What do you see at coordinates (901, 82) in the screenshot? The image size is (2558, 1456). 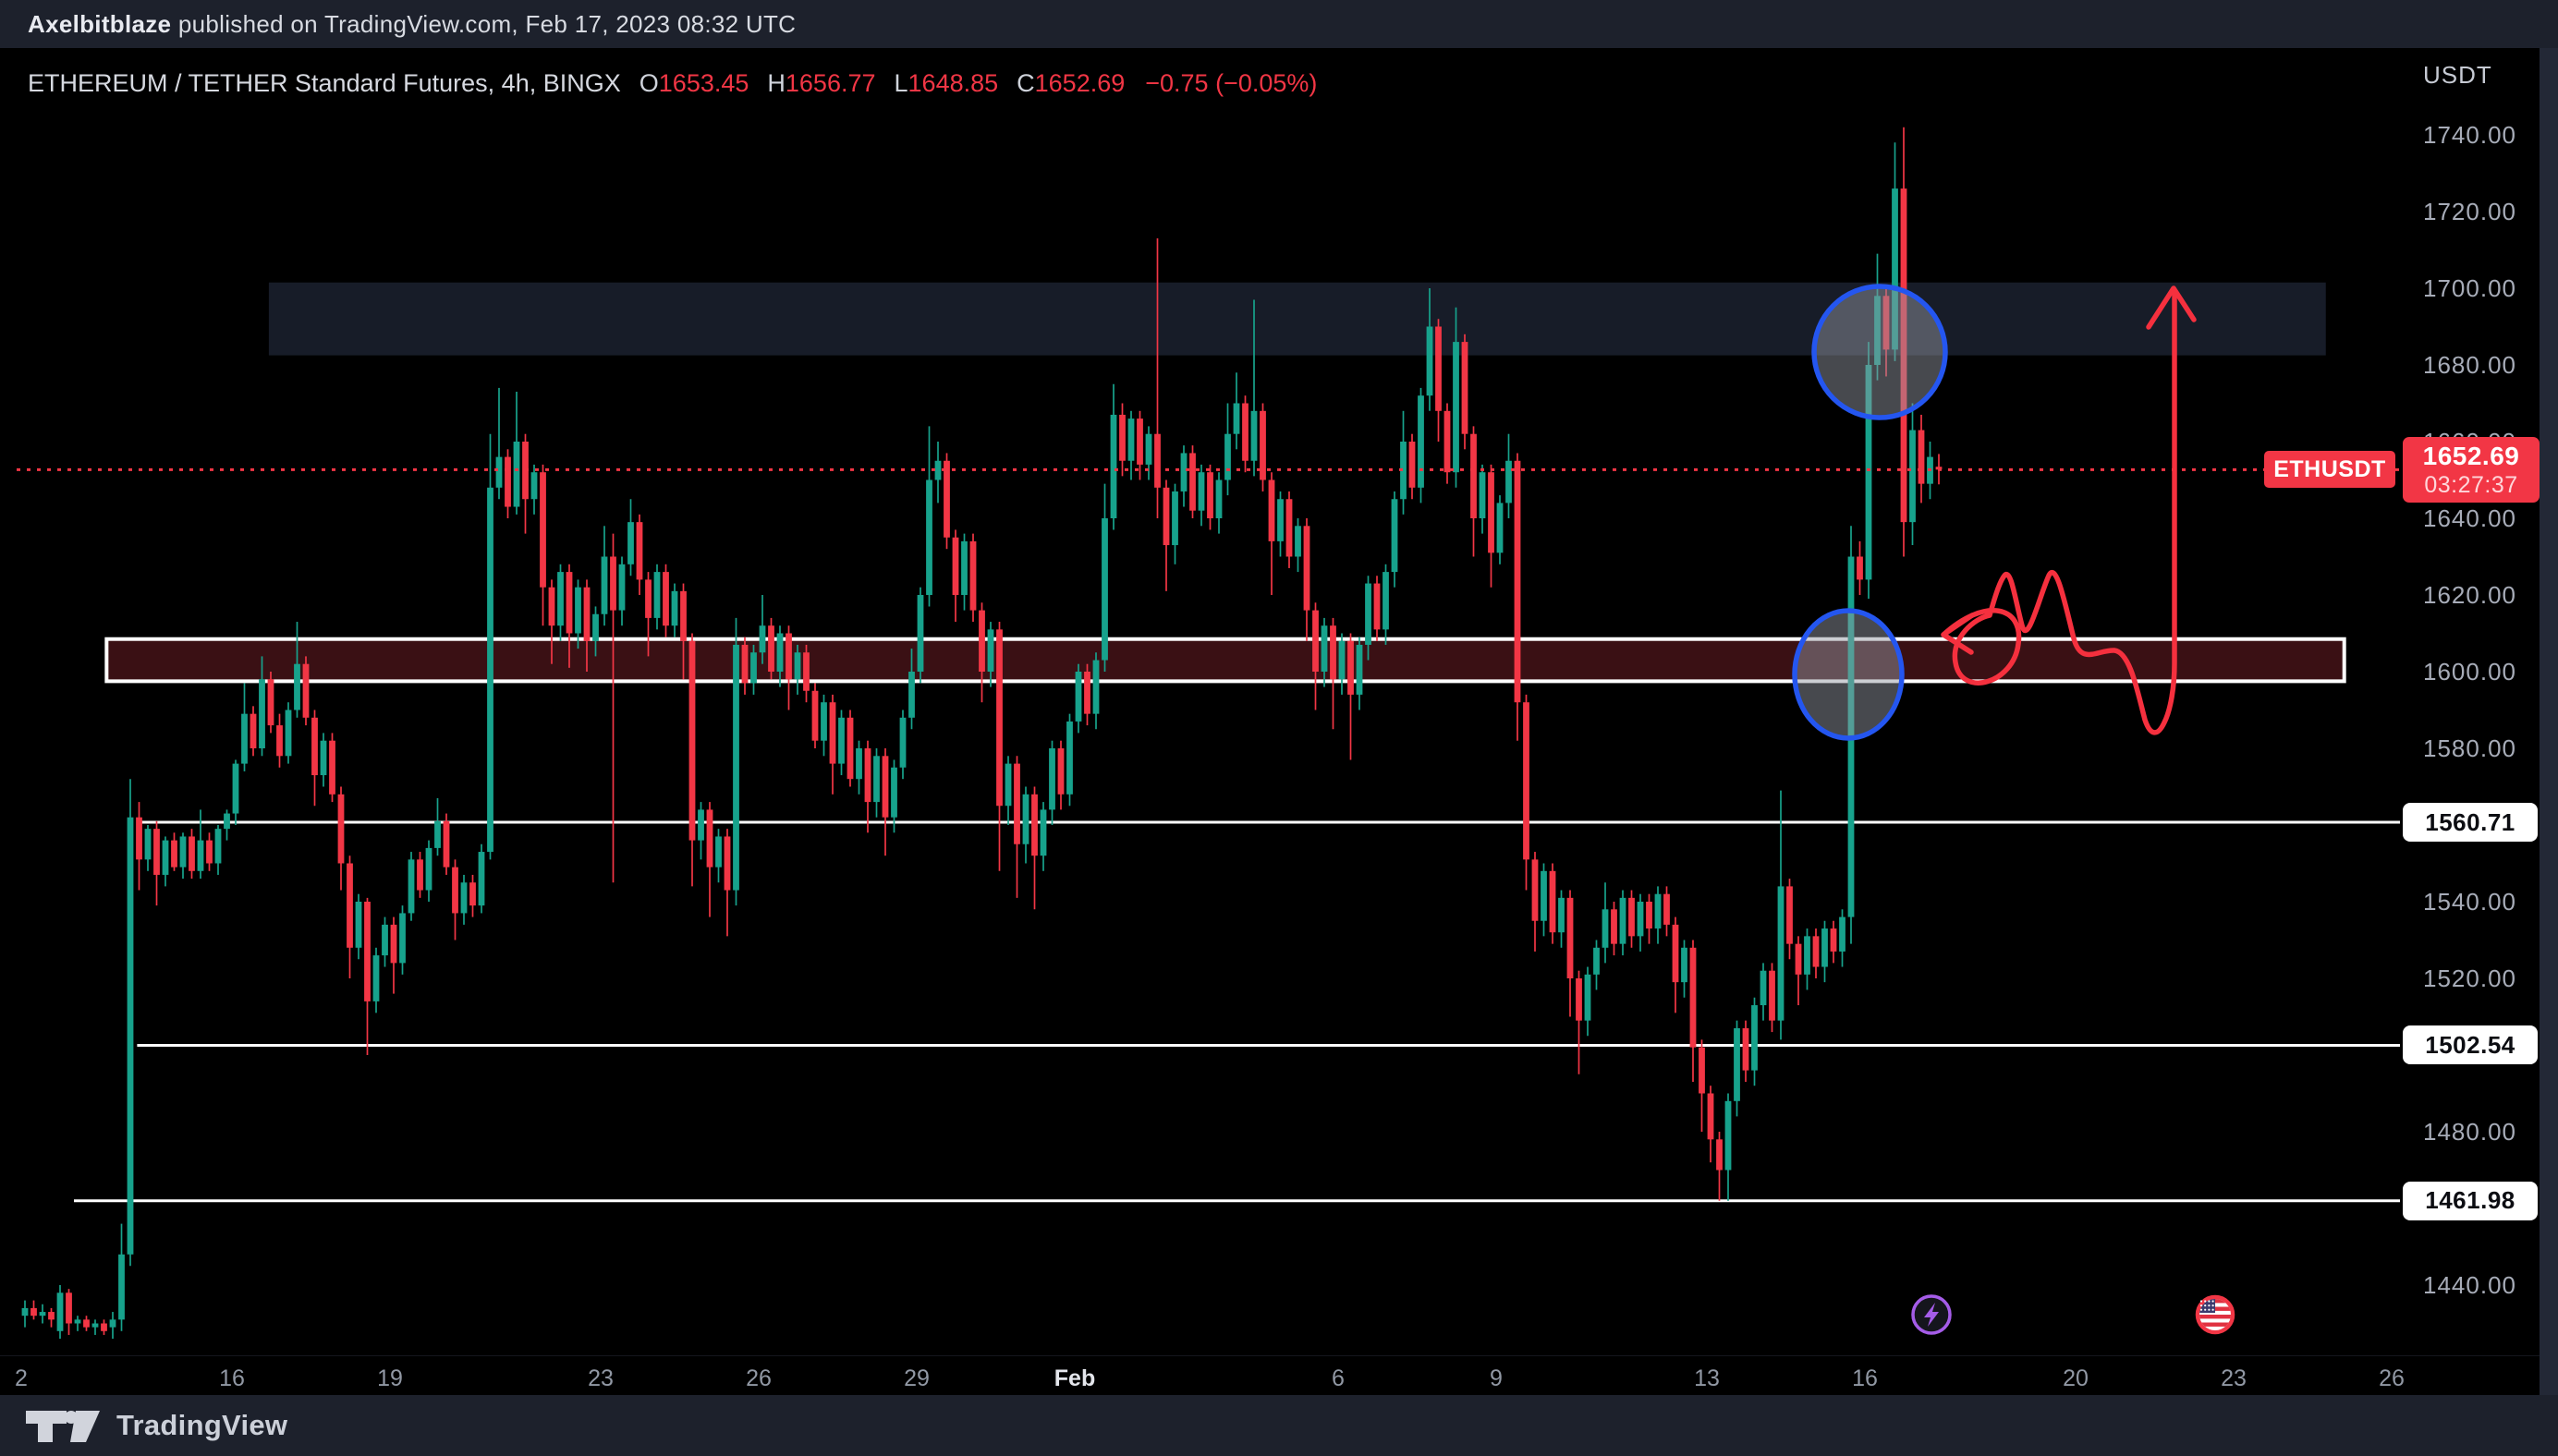 I see `low-label: L` at bounding box center [901, 82].